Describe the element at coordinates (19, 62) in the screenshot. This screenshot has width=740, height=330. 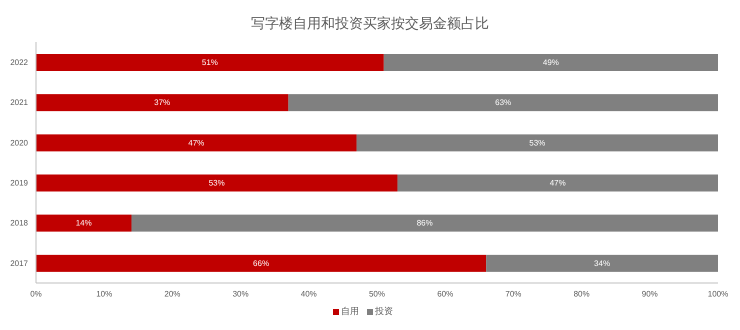
I see `y-tick-label: 2022` at that location.